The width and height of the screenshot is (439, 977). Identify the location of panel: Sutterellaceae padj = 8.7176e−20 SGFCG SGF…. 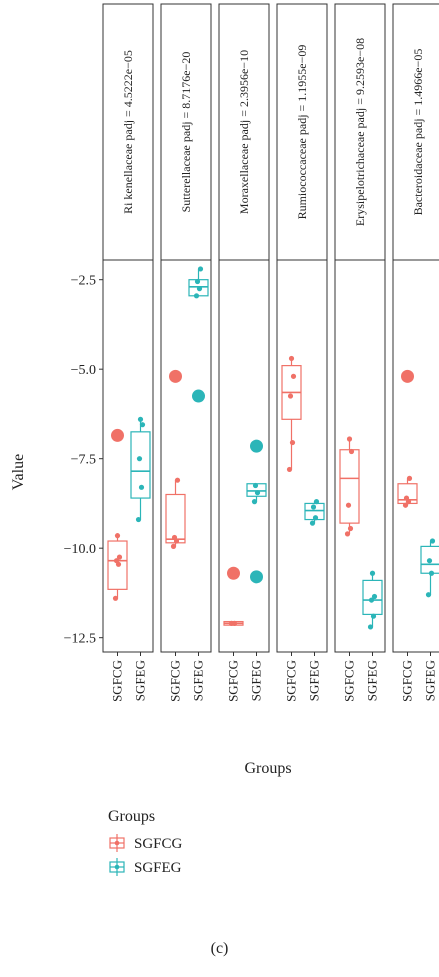
(186, 352).